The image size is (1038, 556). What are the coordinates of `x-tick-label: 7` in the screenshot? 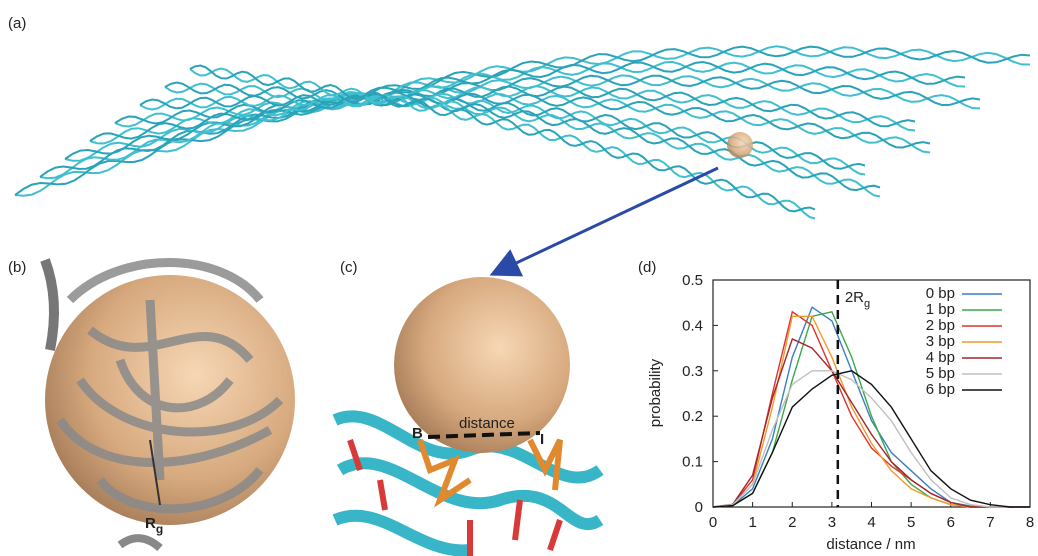 It's located at (990, 522).